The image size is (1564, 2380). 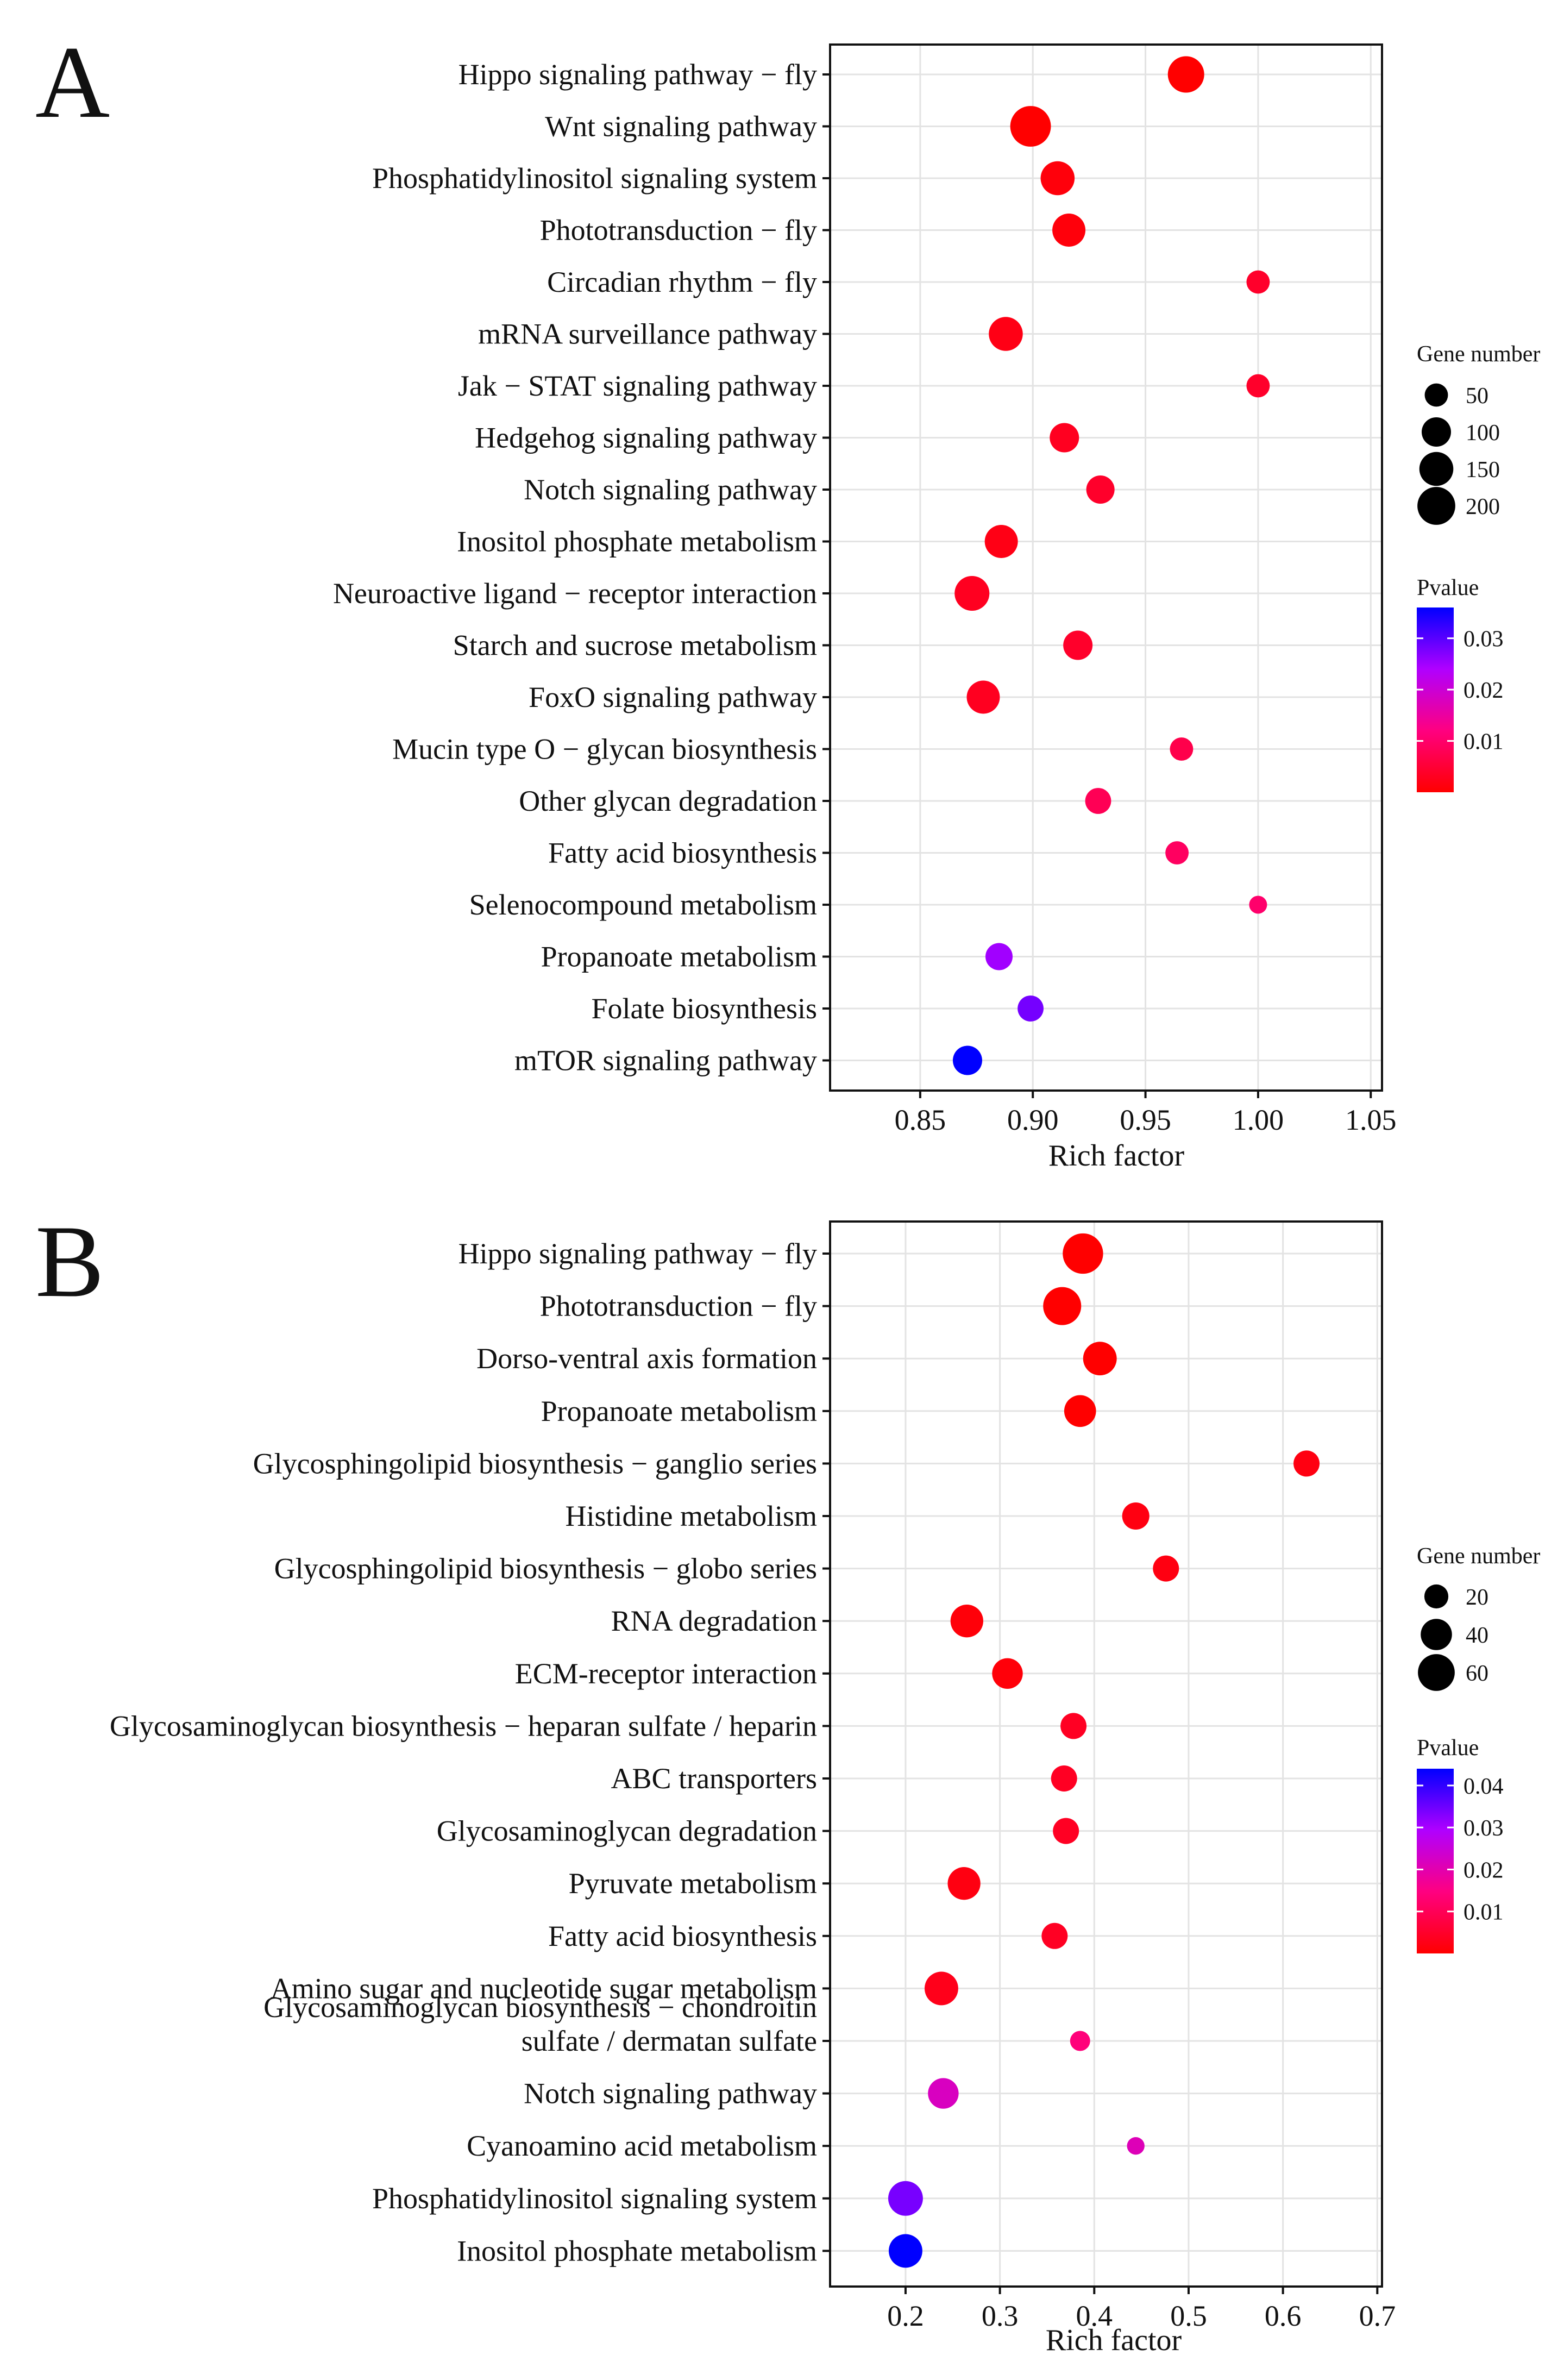 What do you see at coordinates (1477, 396) in the screenshot?
I see `size-legend-label: 50` at bounding box center [1477, 396].